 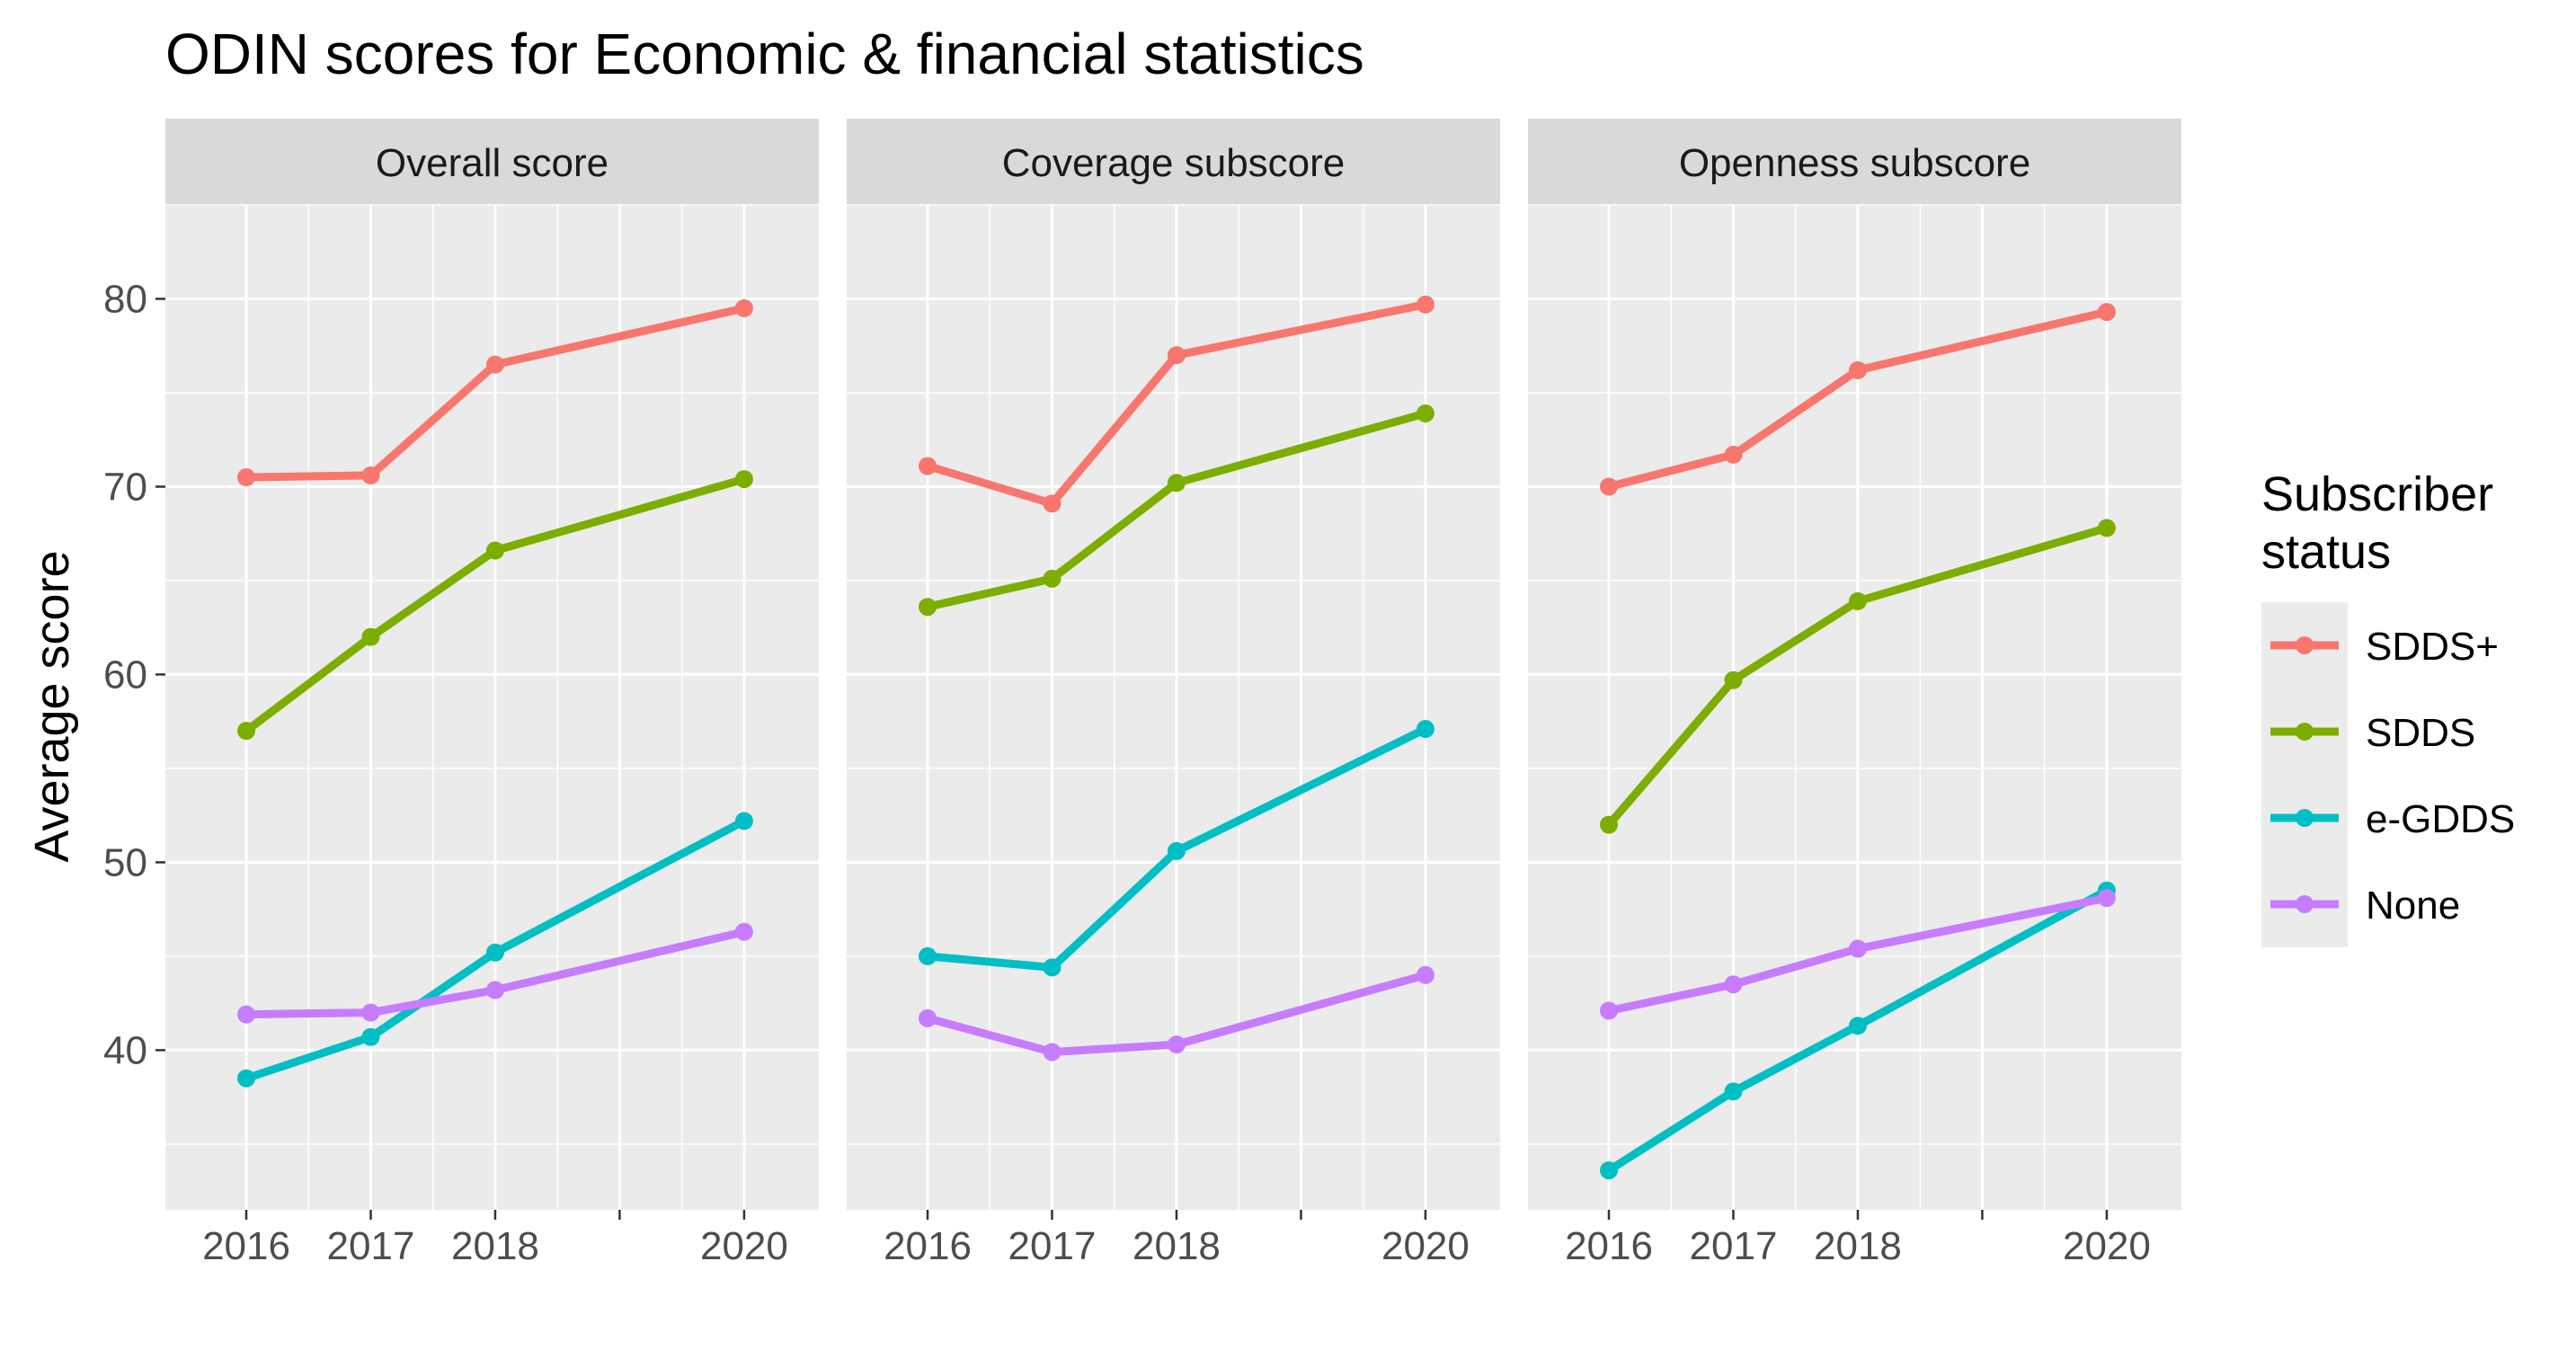 I want to click on strip-overall-score, so click(x=492, y=162).